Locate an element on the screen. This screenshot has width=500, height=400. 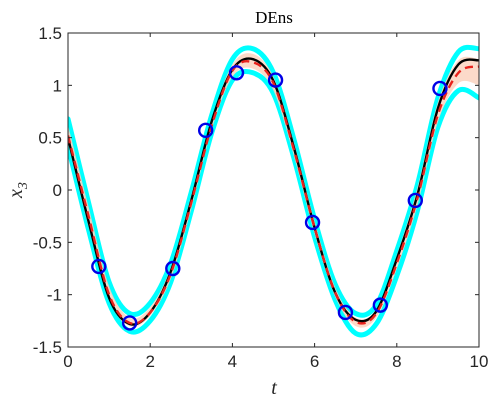
y-tick-label: -0.5 is located at coordinates (47, 242).